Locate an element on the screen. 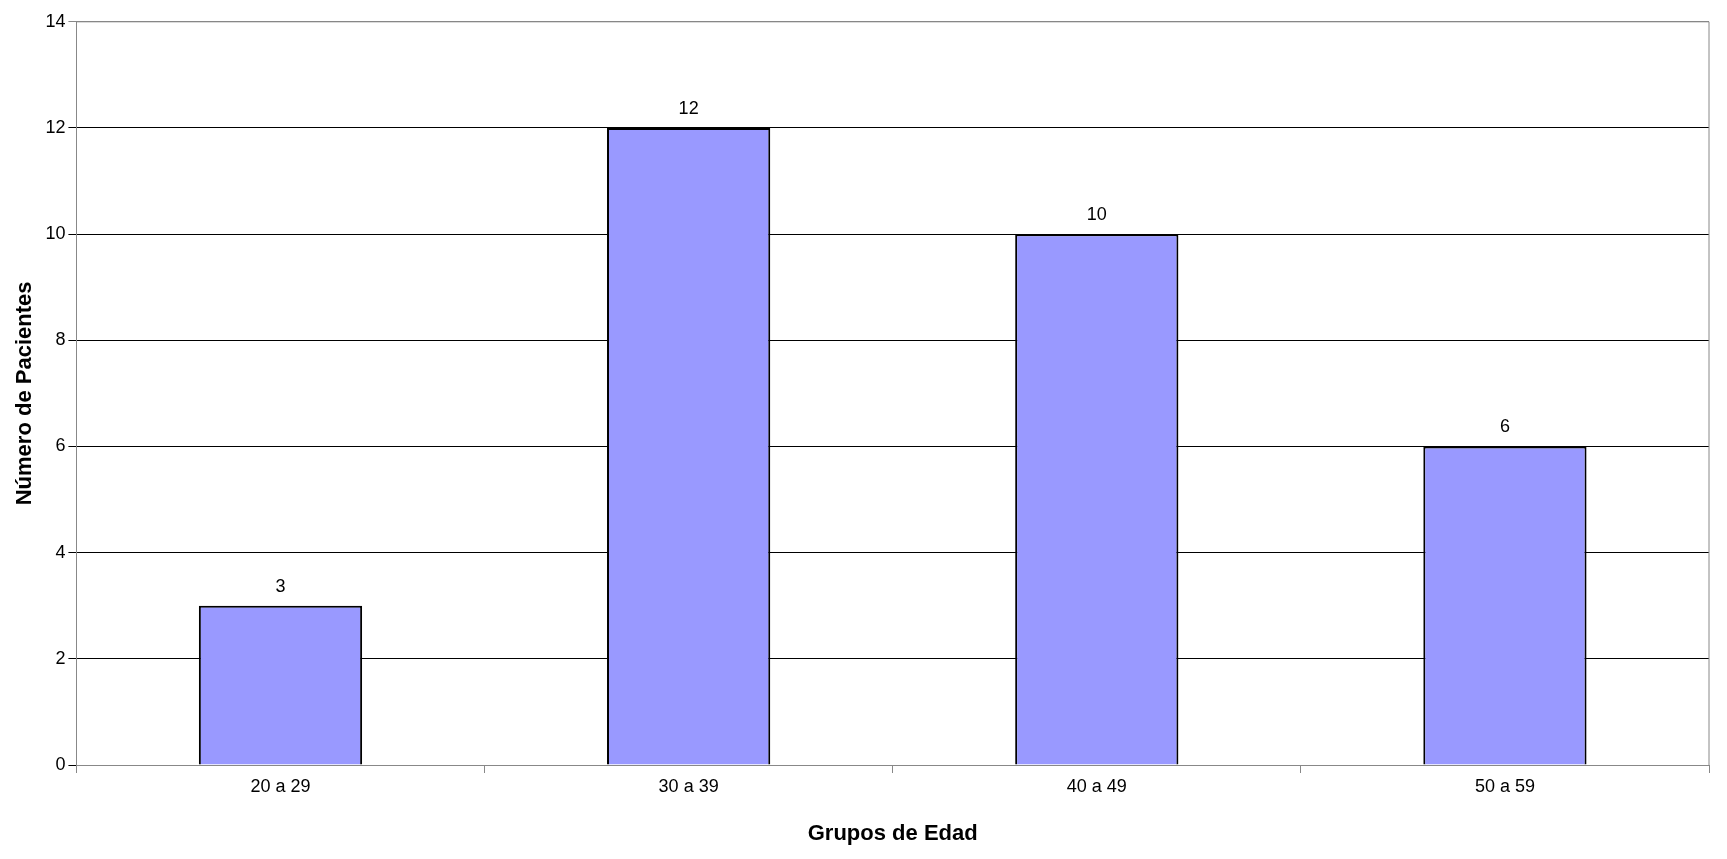 This screenshot has width=1727, height=859. y-tick-label: 4 is located at coordinates (60, 551).